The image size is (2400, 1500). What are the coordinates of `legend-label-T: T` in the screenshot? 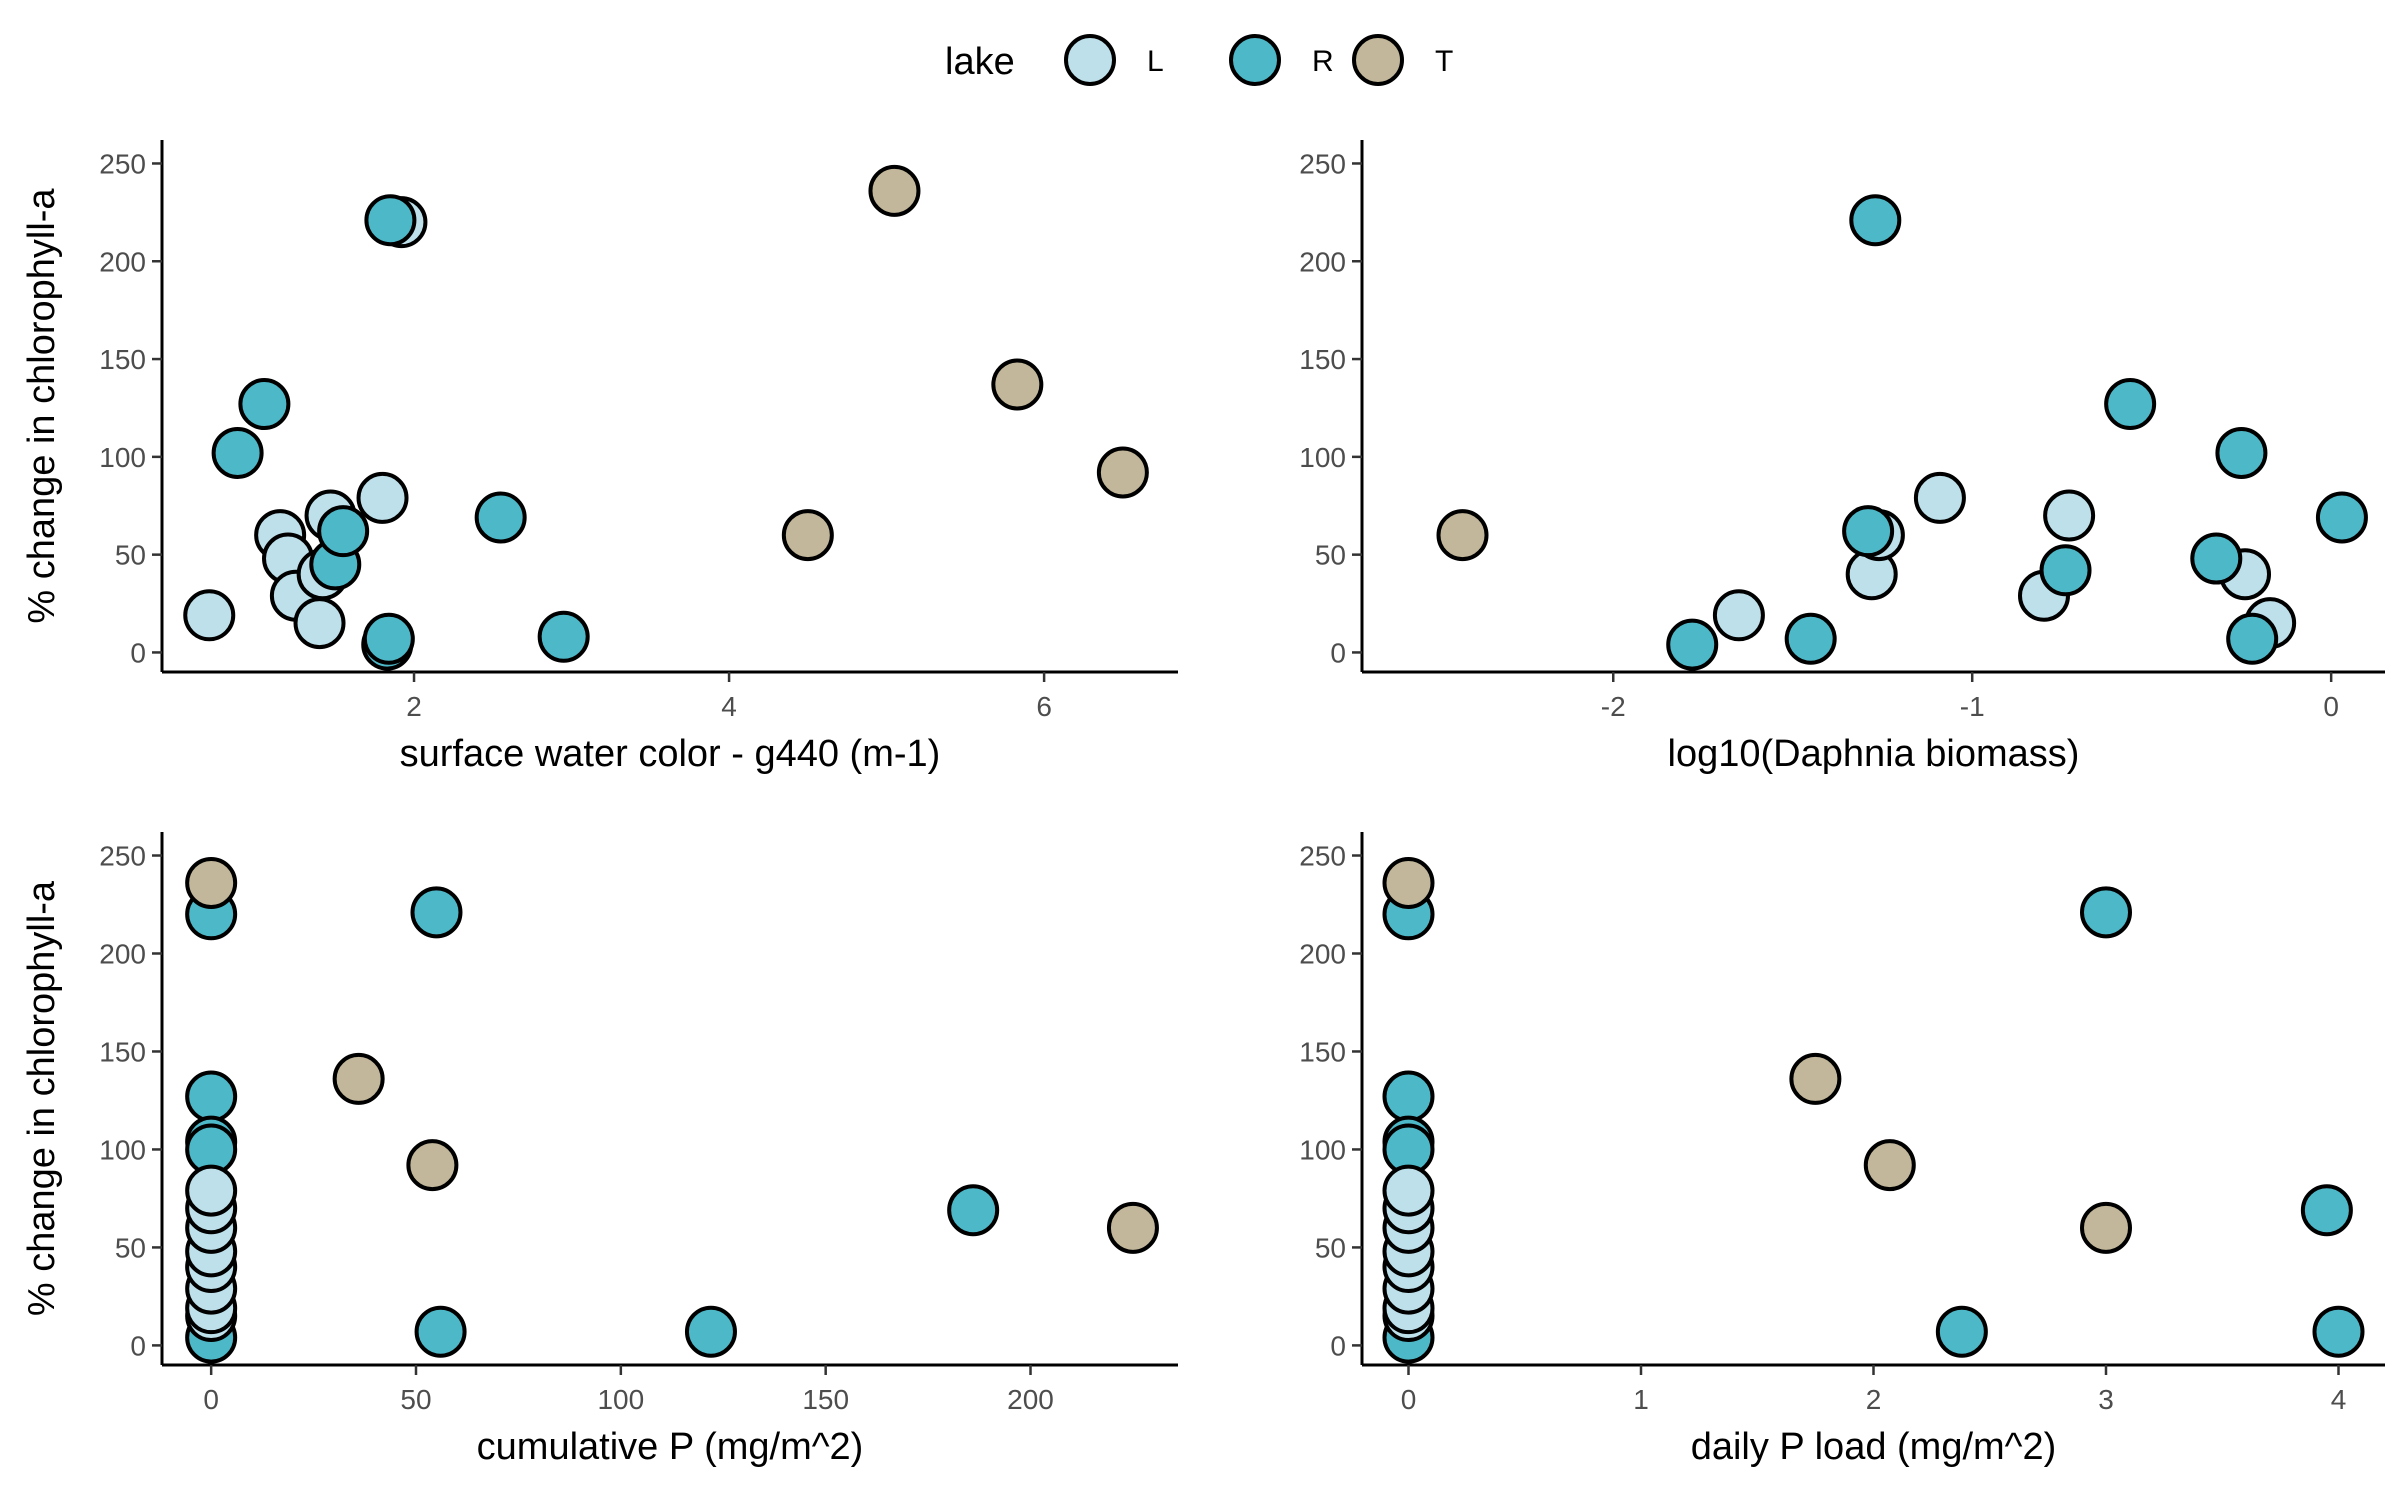 It's located at (1444, 61).